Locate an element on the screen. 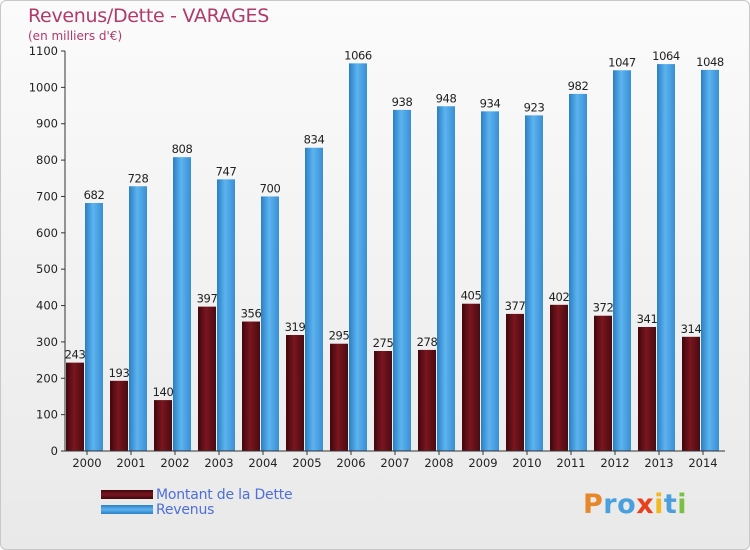  bar-revenue-2003 is located at coordinates (226, 315).